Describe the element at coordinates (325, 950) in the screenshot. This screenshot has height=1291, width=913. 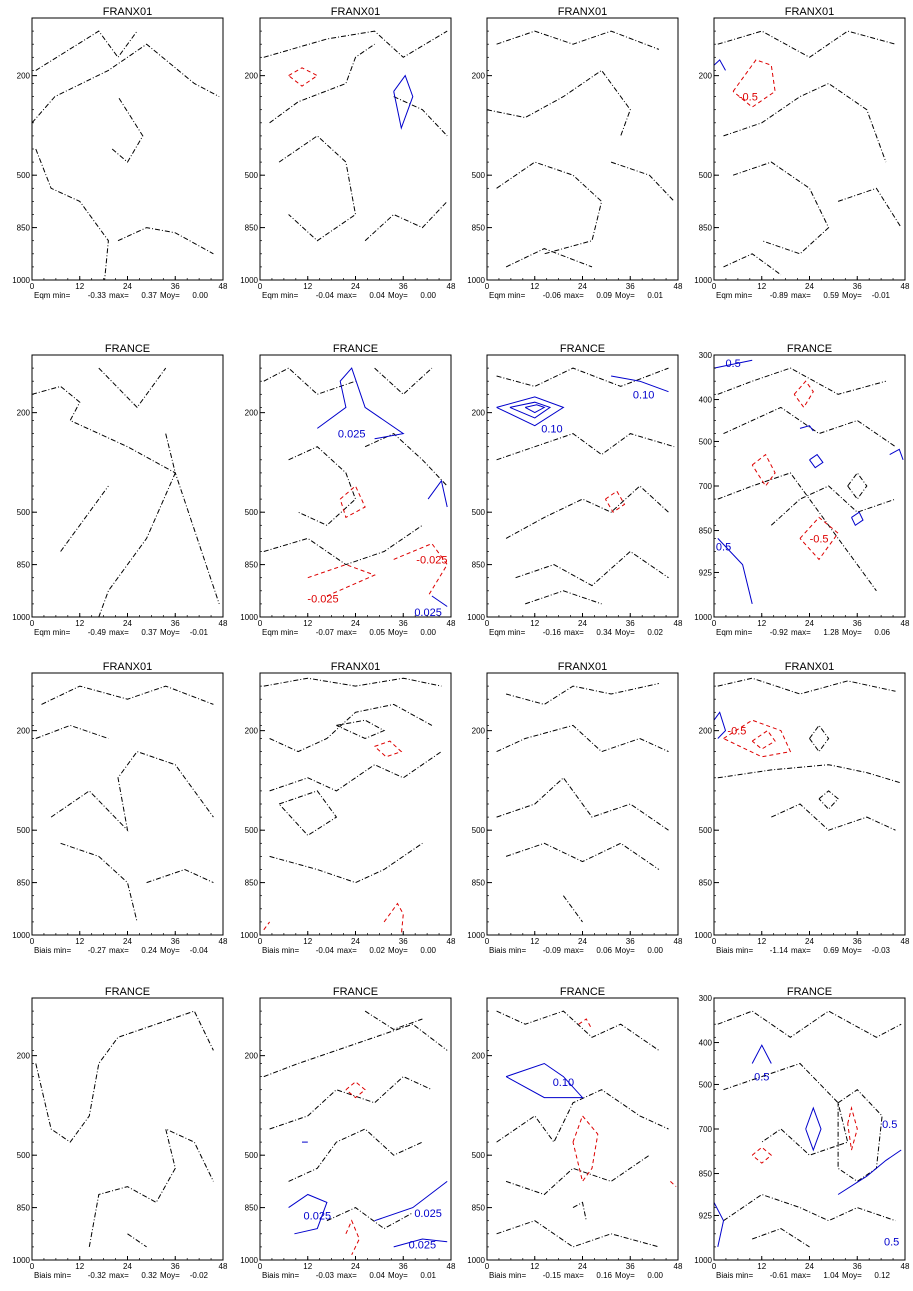
I see `stats-min-value: -0.04` at that location.